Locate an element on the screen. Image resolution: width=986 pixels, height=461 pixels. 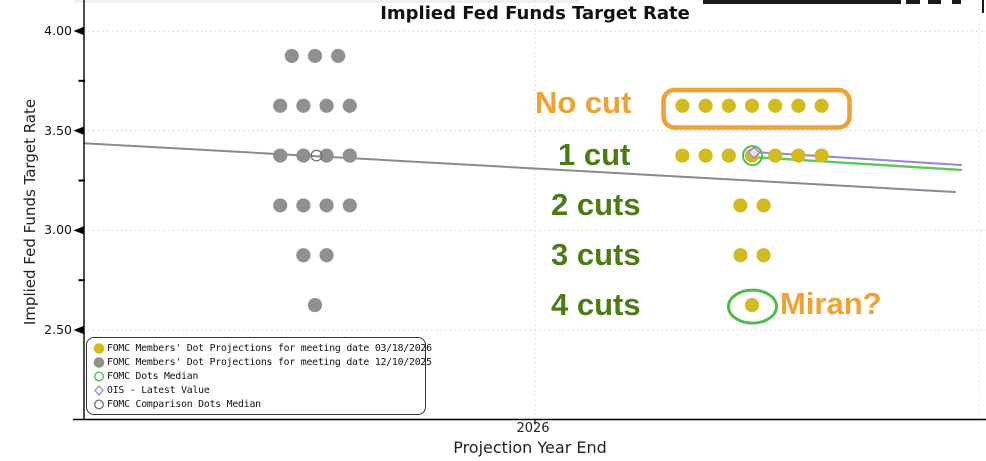
fomc-comparison-median-marker is located at coordinates (316, 155).